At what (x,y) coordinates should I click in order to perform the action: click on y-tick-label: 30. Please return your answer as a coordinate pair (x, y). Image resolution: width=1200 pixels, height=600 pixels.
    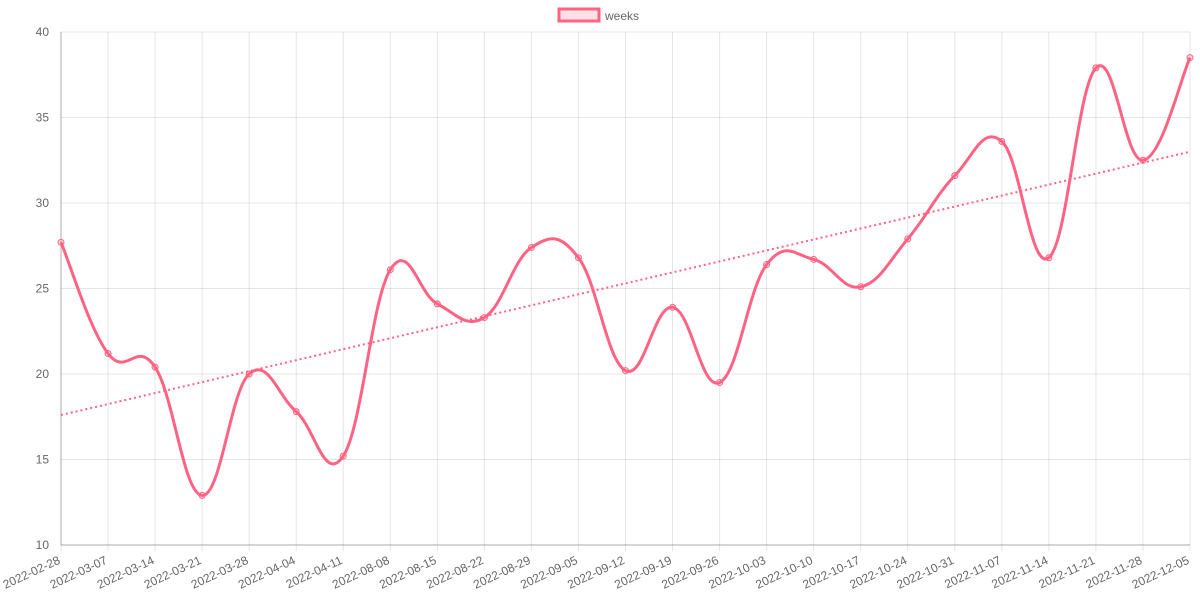
    Looking at the image, I should click on (43, 203).